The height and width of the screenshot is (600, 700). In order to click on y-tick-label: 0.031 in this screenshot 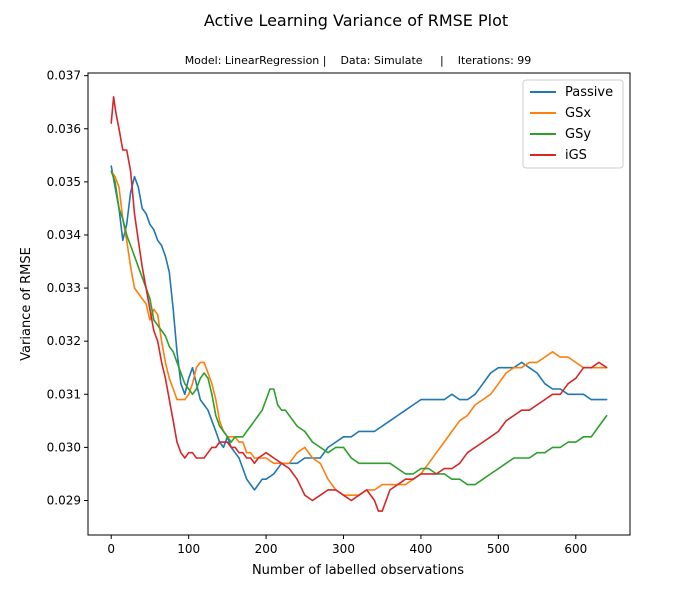, I will do `click(64, 394)`.